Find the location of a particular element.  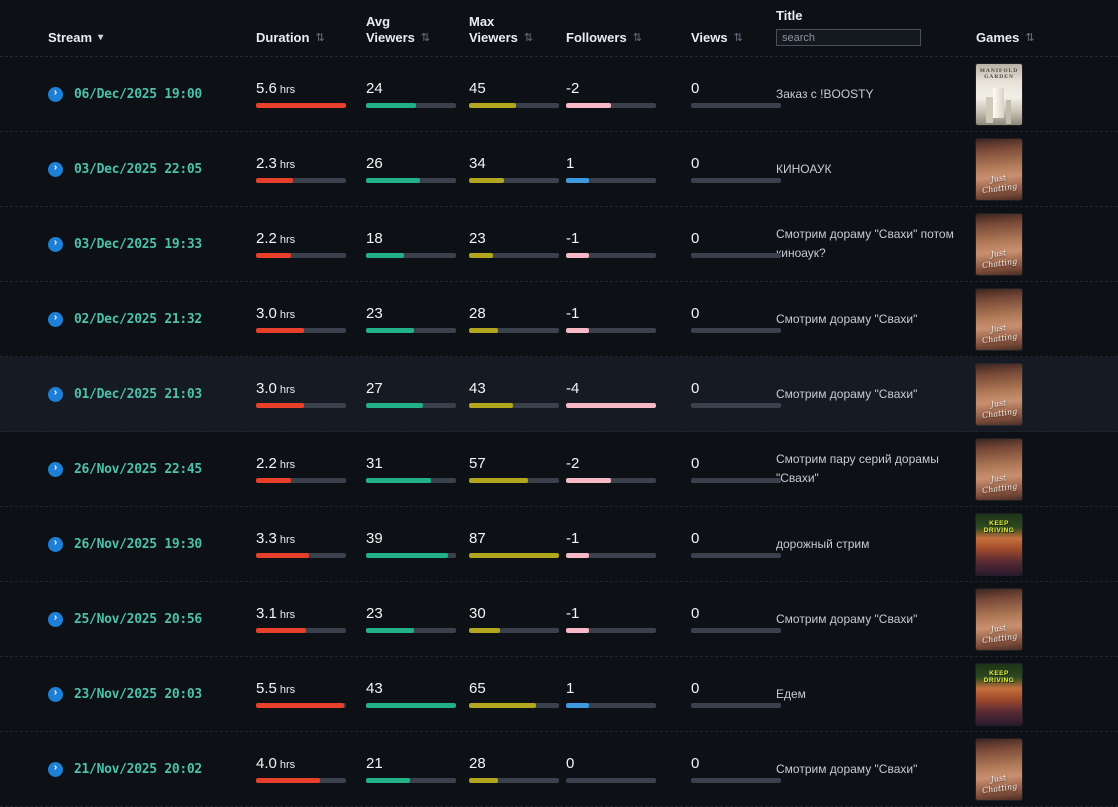

sort-icon: ⇅ is located at coordinates (425, 37).